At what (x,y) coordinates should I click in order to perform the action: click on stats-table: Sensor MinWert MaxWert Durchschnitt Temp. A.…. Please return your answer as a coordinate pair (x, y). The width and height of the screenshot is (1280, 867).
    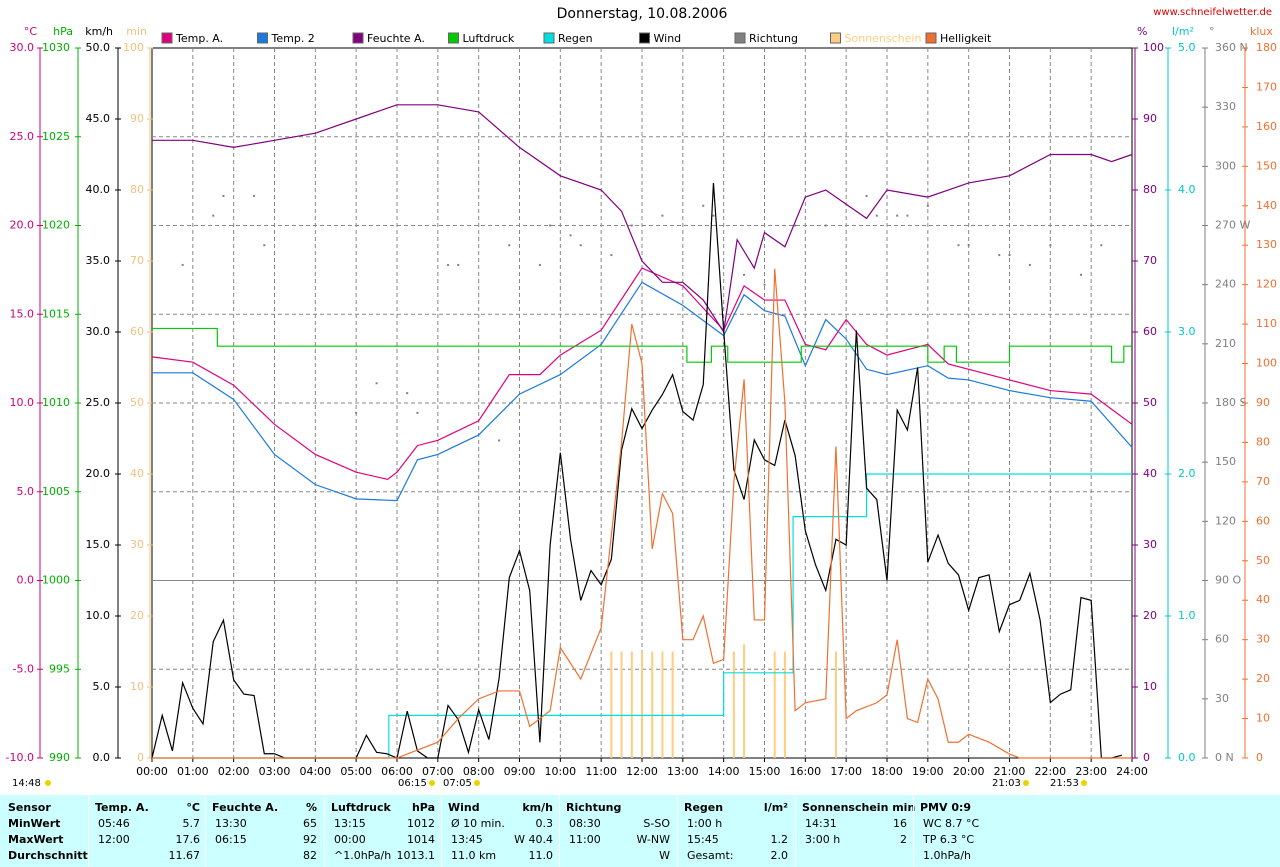
    Looking at the image, I should click on (640, 831).